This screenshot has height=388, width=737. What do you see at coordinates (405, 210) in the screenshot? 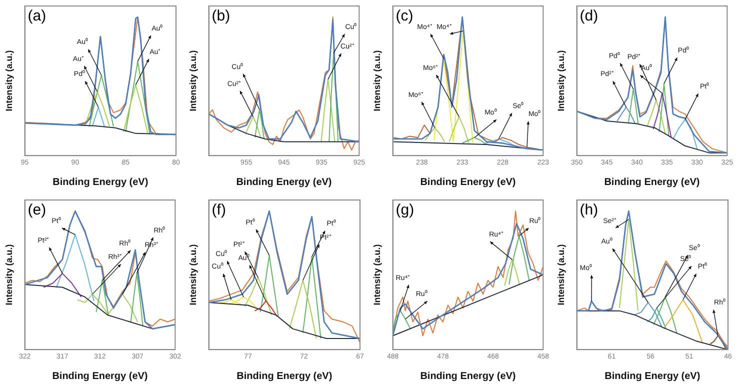
I see `chart-title: (g)` at bounding box center [405, 210].